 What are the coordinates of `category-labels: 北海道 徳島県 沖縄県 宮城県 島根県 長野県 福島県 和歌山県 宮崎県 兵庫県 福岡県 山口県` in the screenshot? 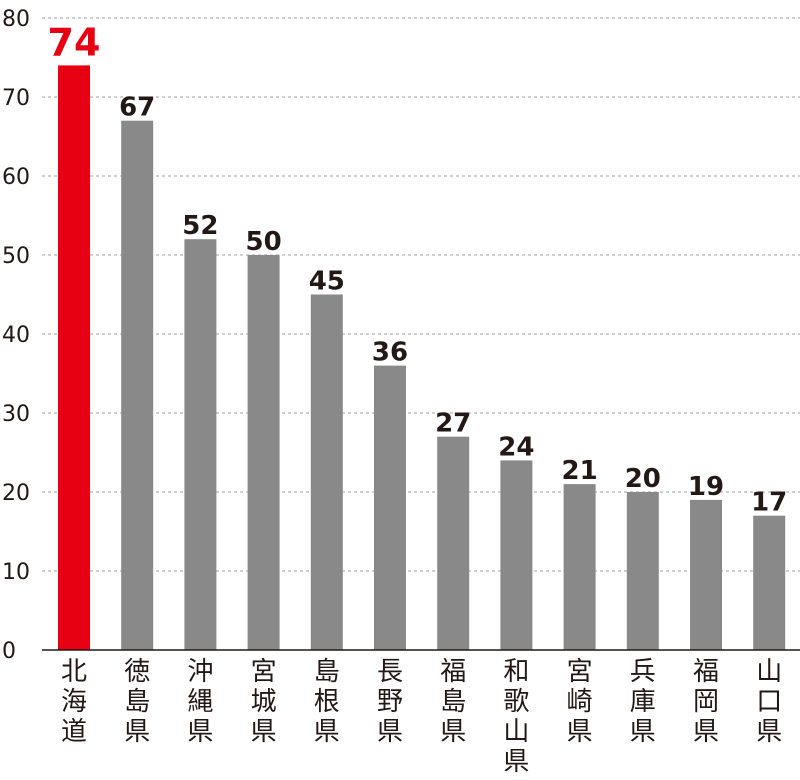 It's located at (421, 717).